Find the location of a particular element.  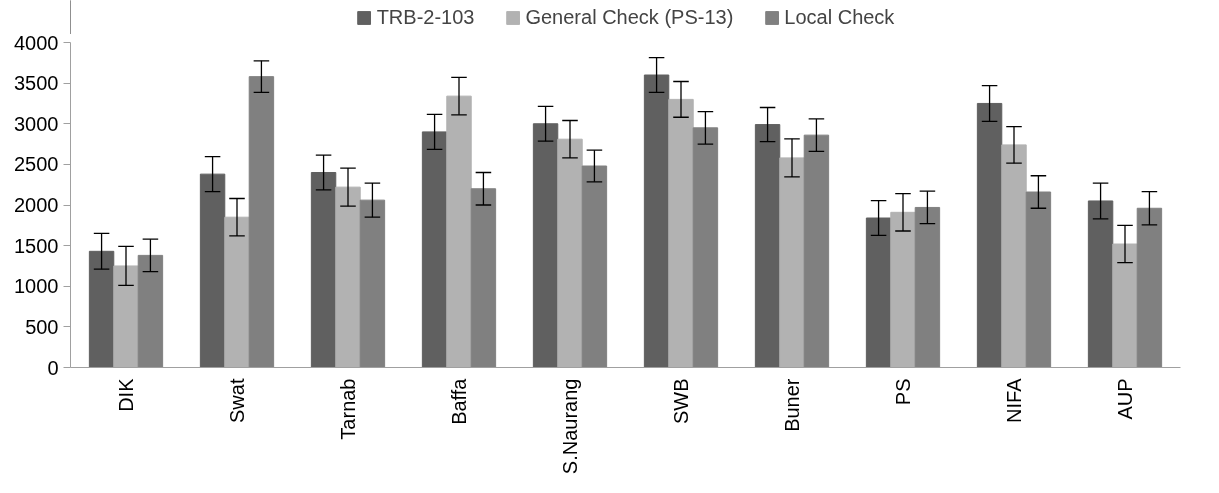

legend-label: TRB-2-103 is located at coordinates (425, 17).